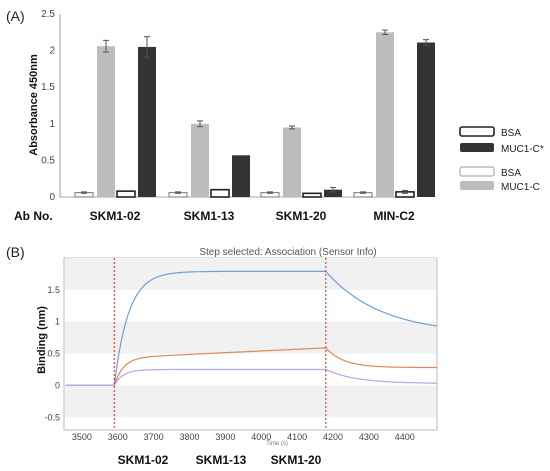 Image resolution: width=550 pixels, height=471 pixels. What do you see at coordinates (118, 437) in the screenshot?
I see `x-tick-label: 3600` at bounding box center [118, 437].